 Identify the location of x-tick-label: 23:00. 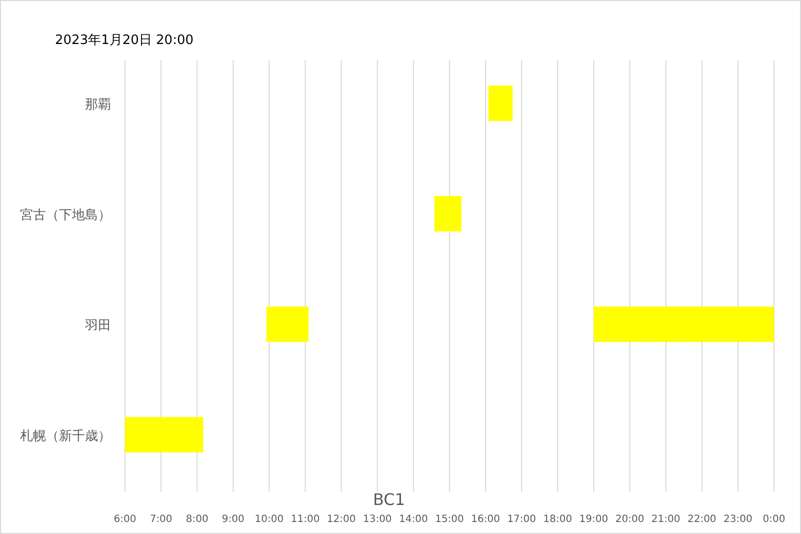
(738, 519).